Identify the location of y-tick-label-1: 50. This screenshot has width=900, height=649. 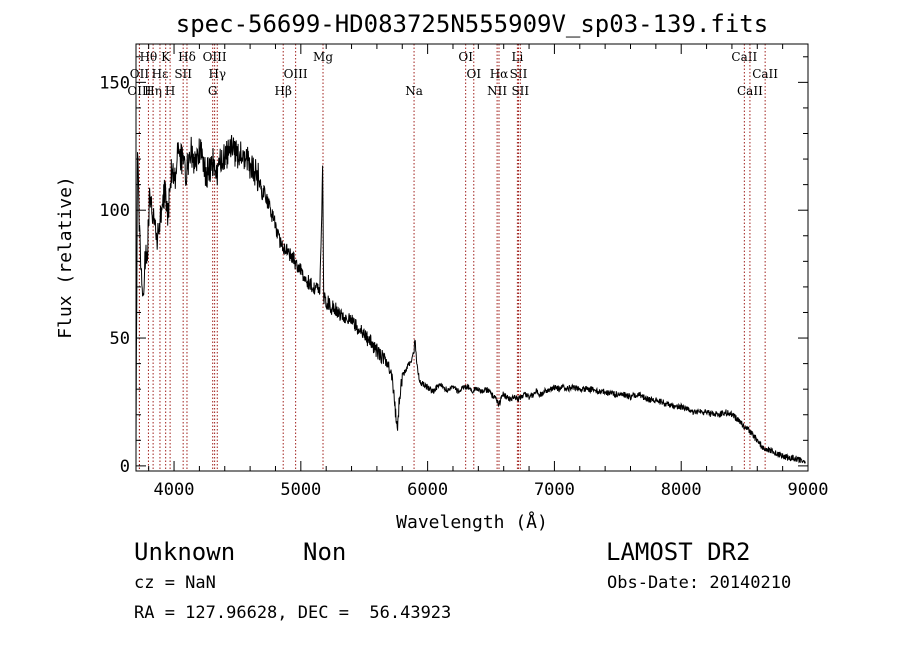
(120, 339).